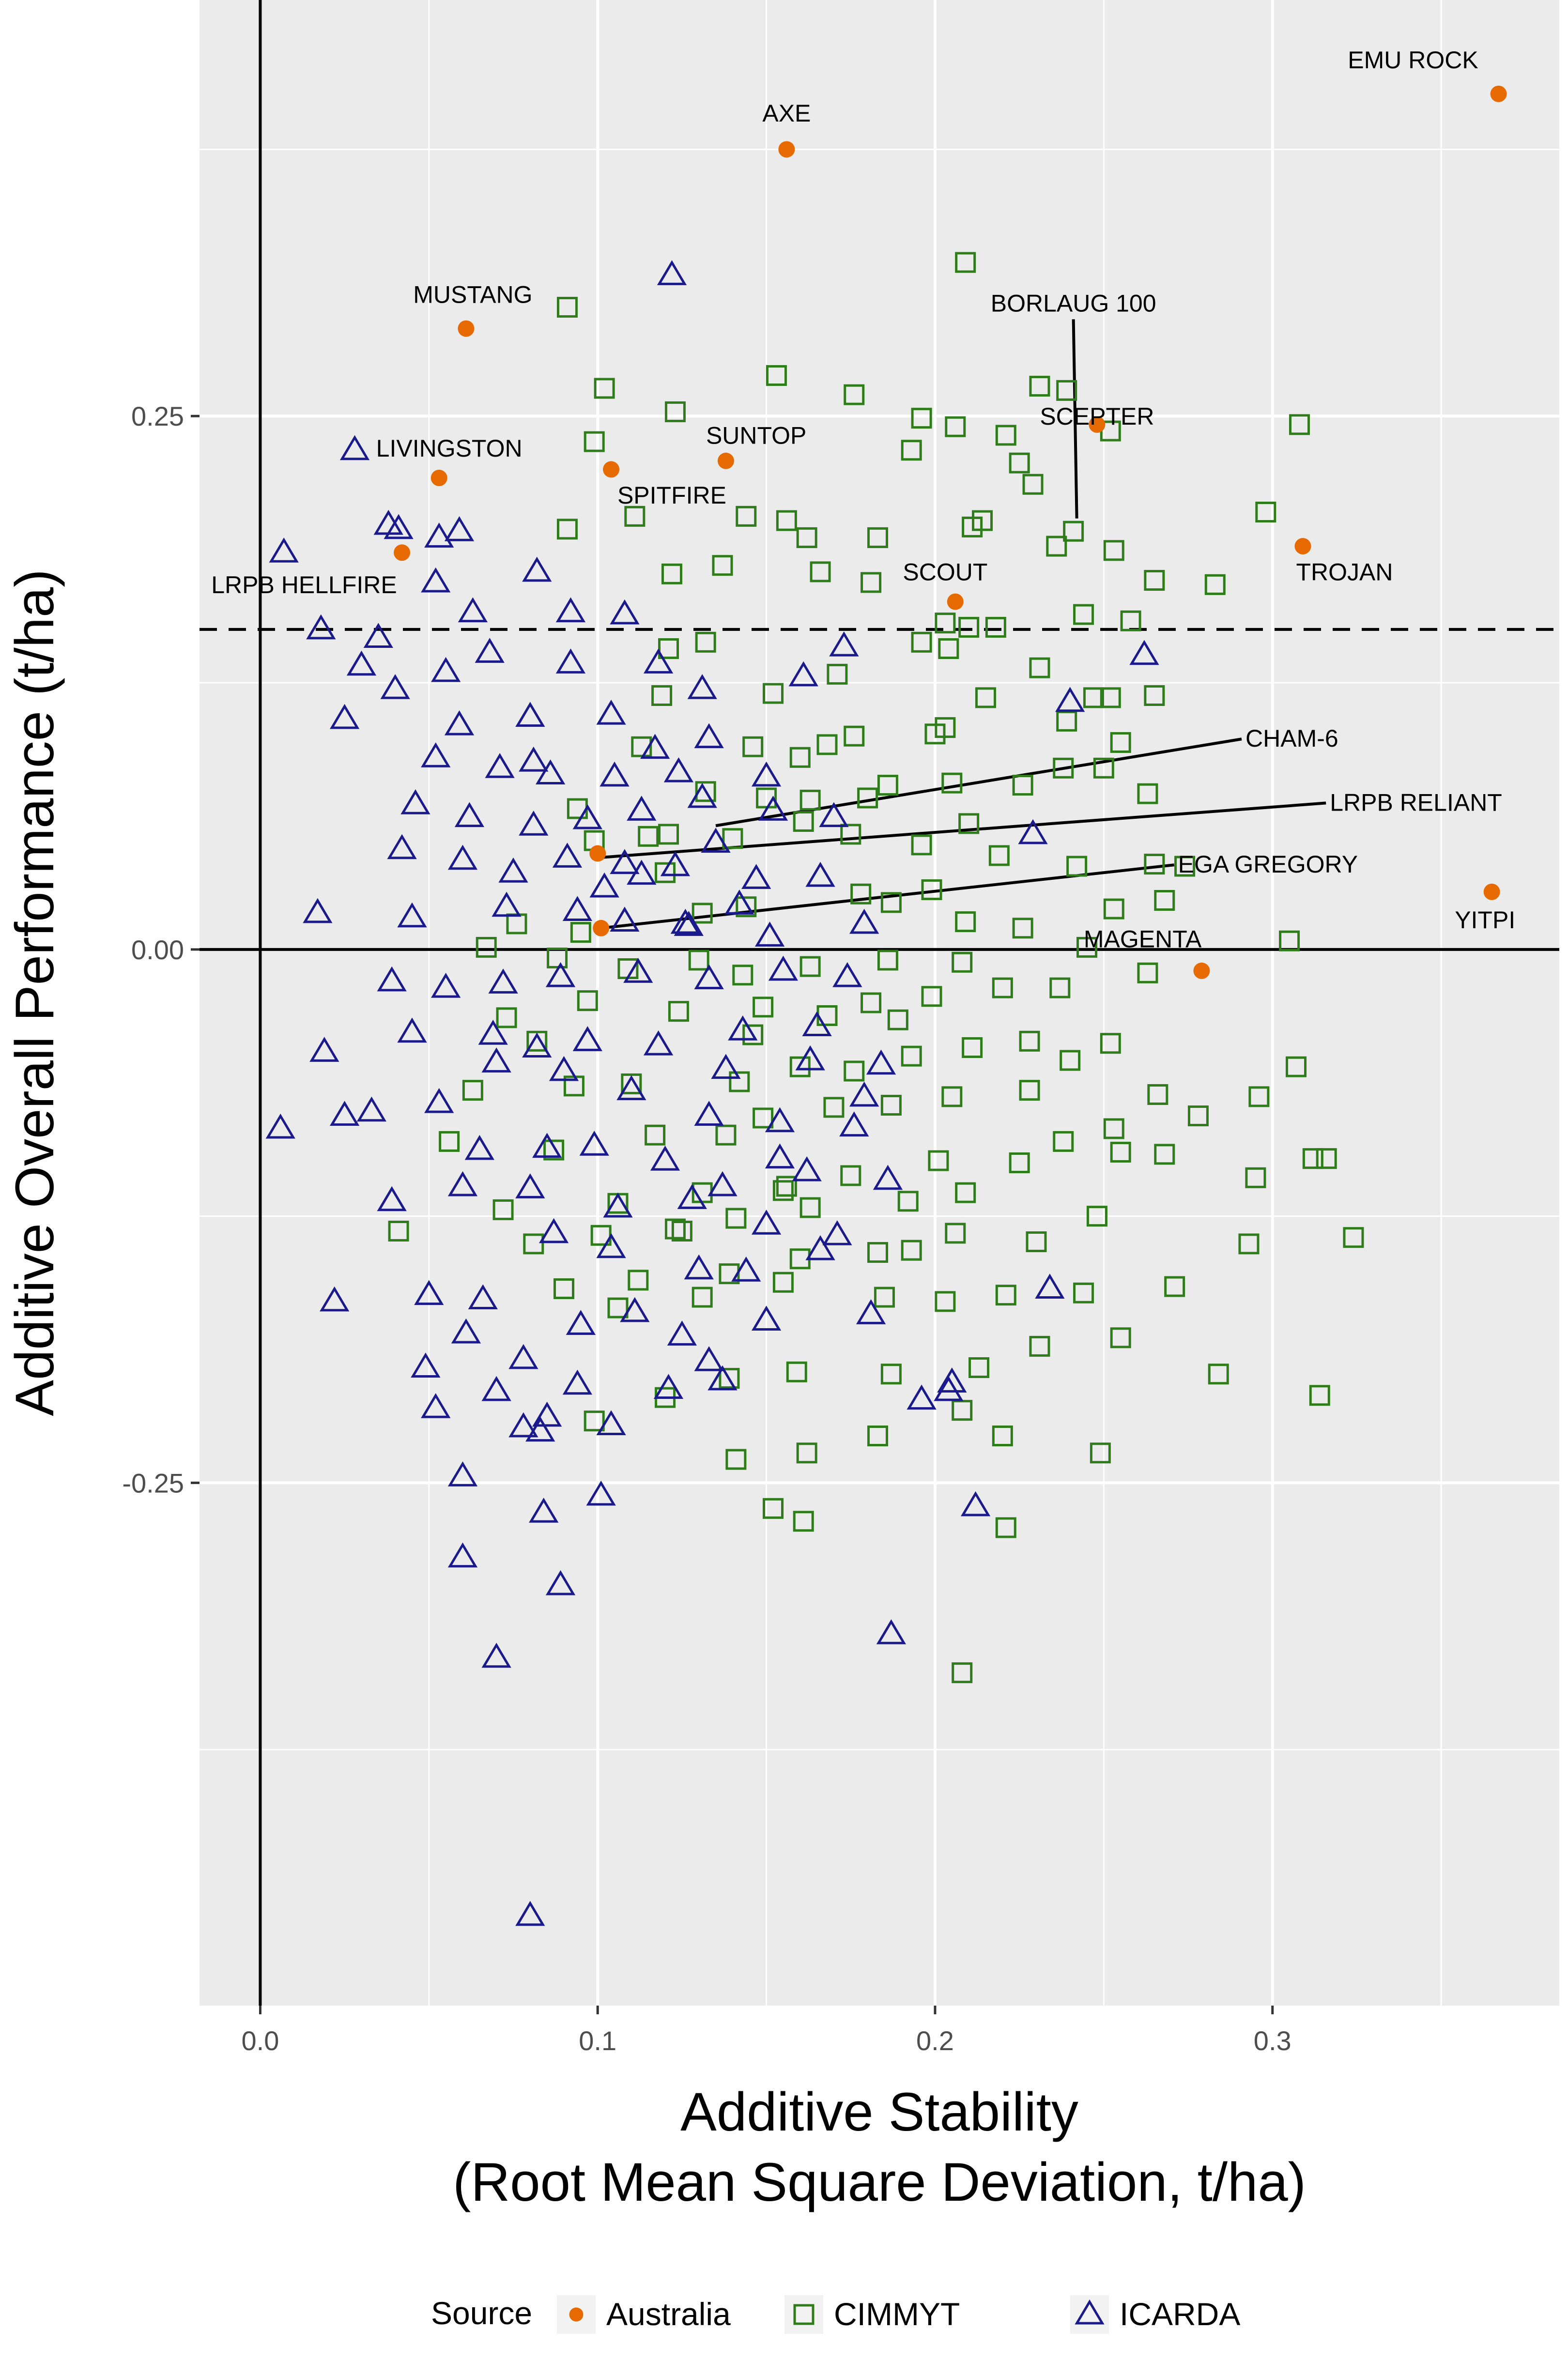 The height and width of the screenshot is (2361, 1568). What do you see at coordinates (597, 2041) in the screenshot?
I see `x-tick-label: 0.1` at bounding box center [597, 2041].